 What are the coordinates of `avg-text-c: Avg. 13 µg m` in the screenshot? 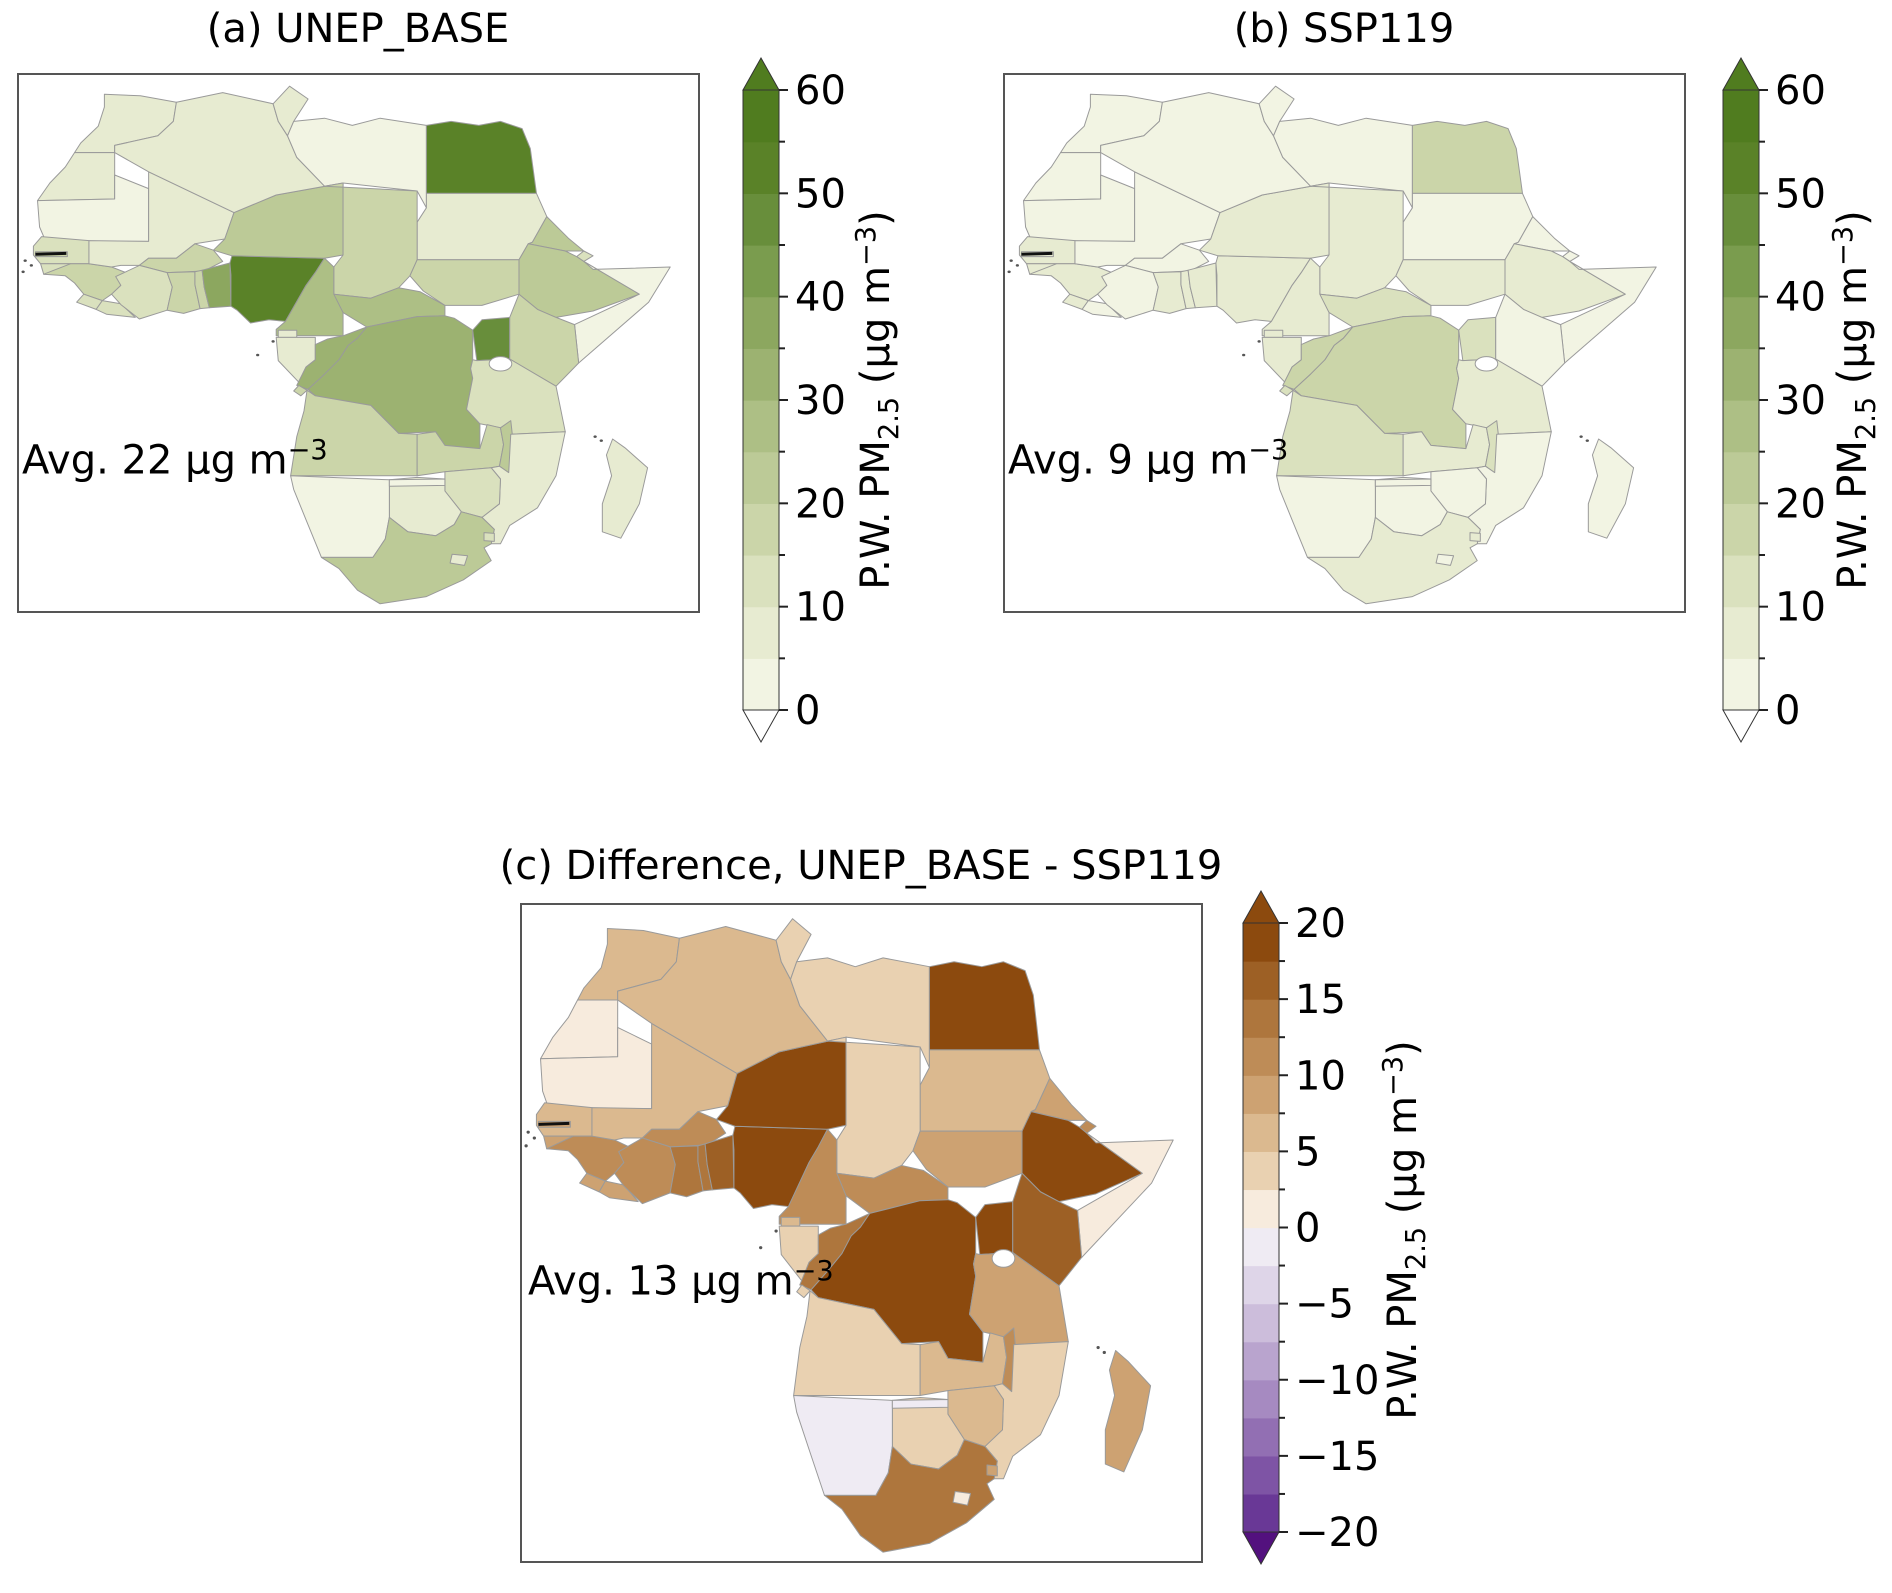 It's located at (661, 1281).